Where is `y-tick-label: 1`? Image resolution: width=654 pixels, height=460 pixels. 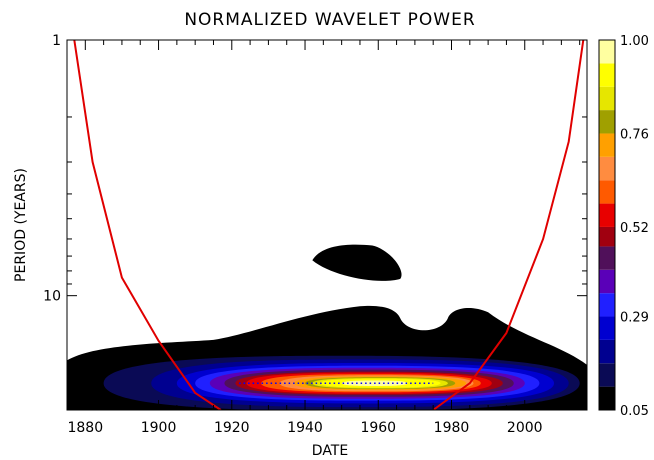
y-tick-label: 1 is located at coordinates (56, 41).